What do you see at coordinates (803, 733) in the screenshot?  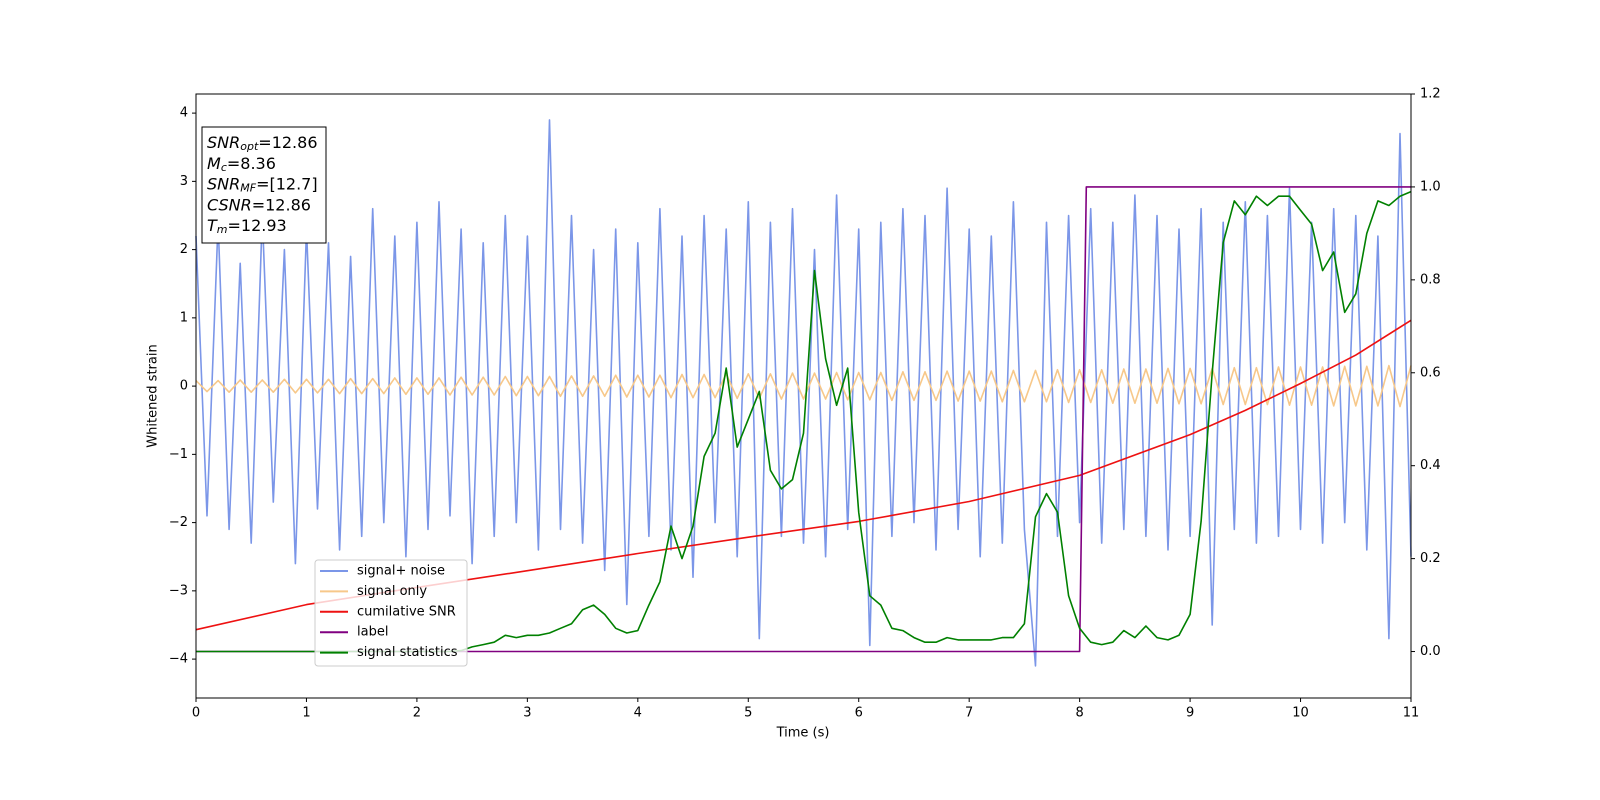 I see `x-axis-label: Time (s)` at bounding box center [803, 733].